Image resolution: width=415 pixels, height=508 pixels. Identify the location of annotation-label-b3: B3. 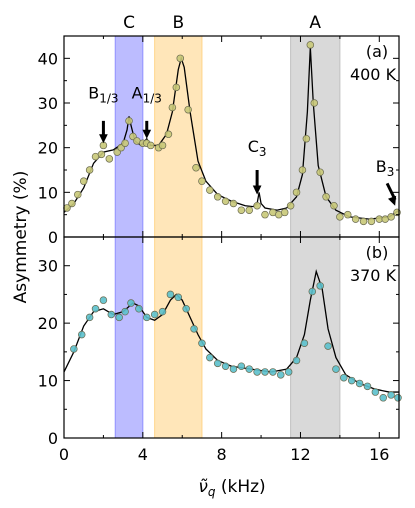
(385, 168).